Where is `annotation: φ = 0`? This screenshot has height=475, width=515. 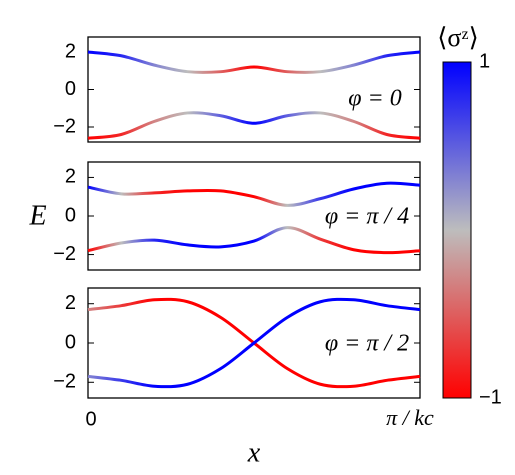
annotation: φ = 0 is located at coordinates (374, 99).